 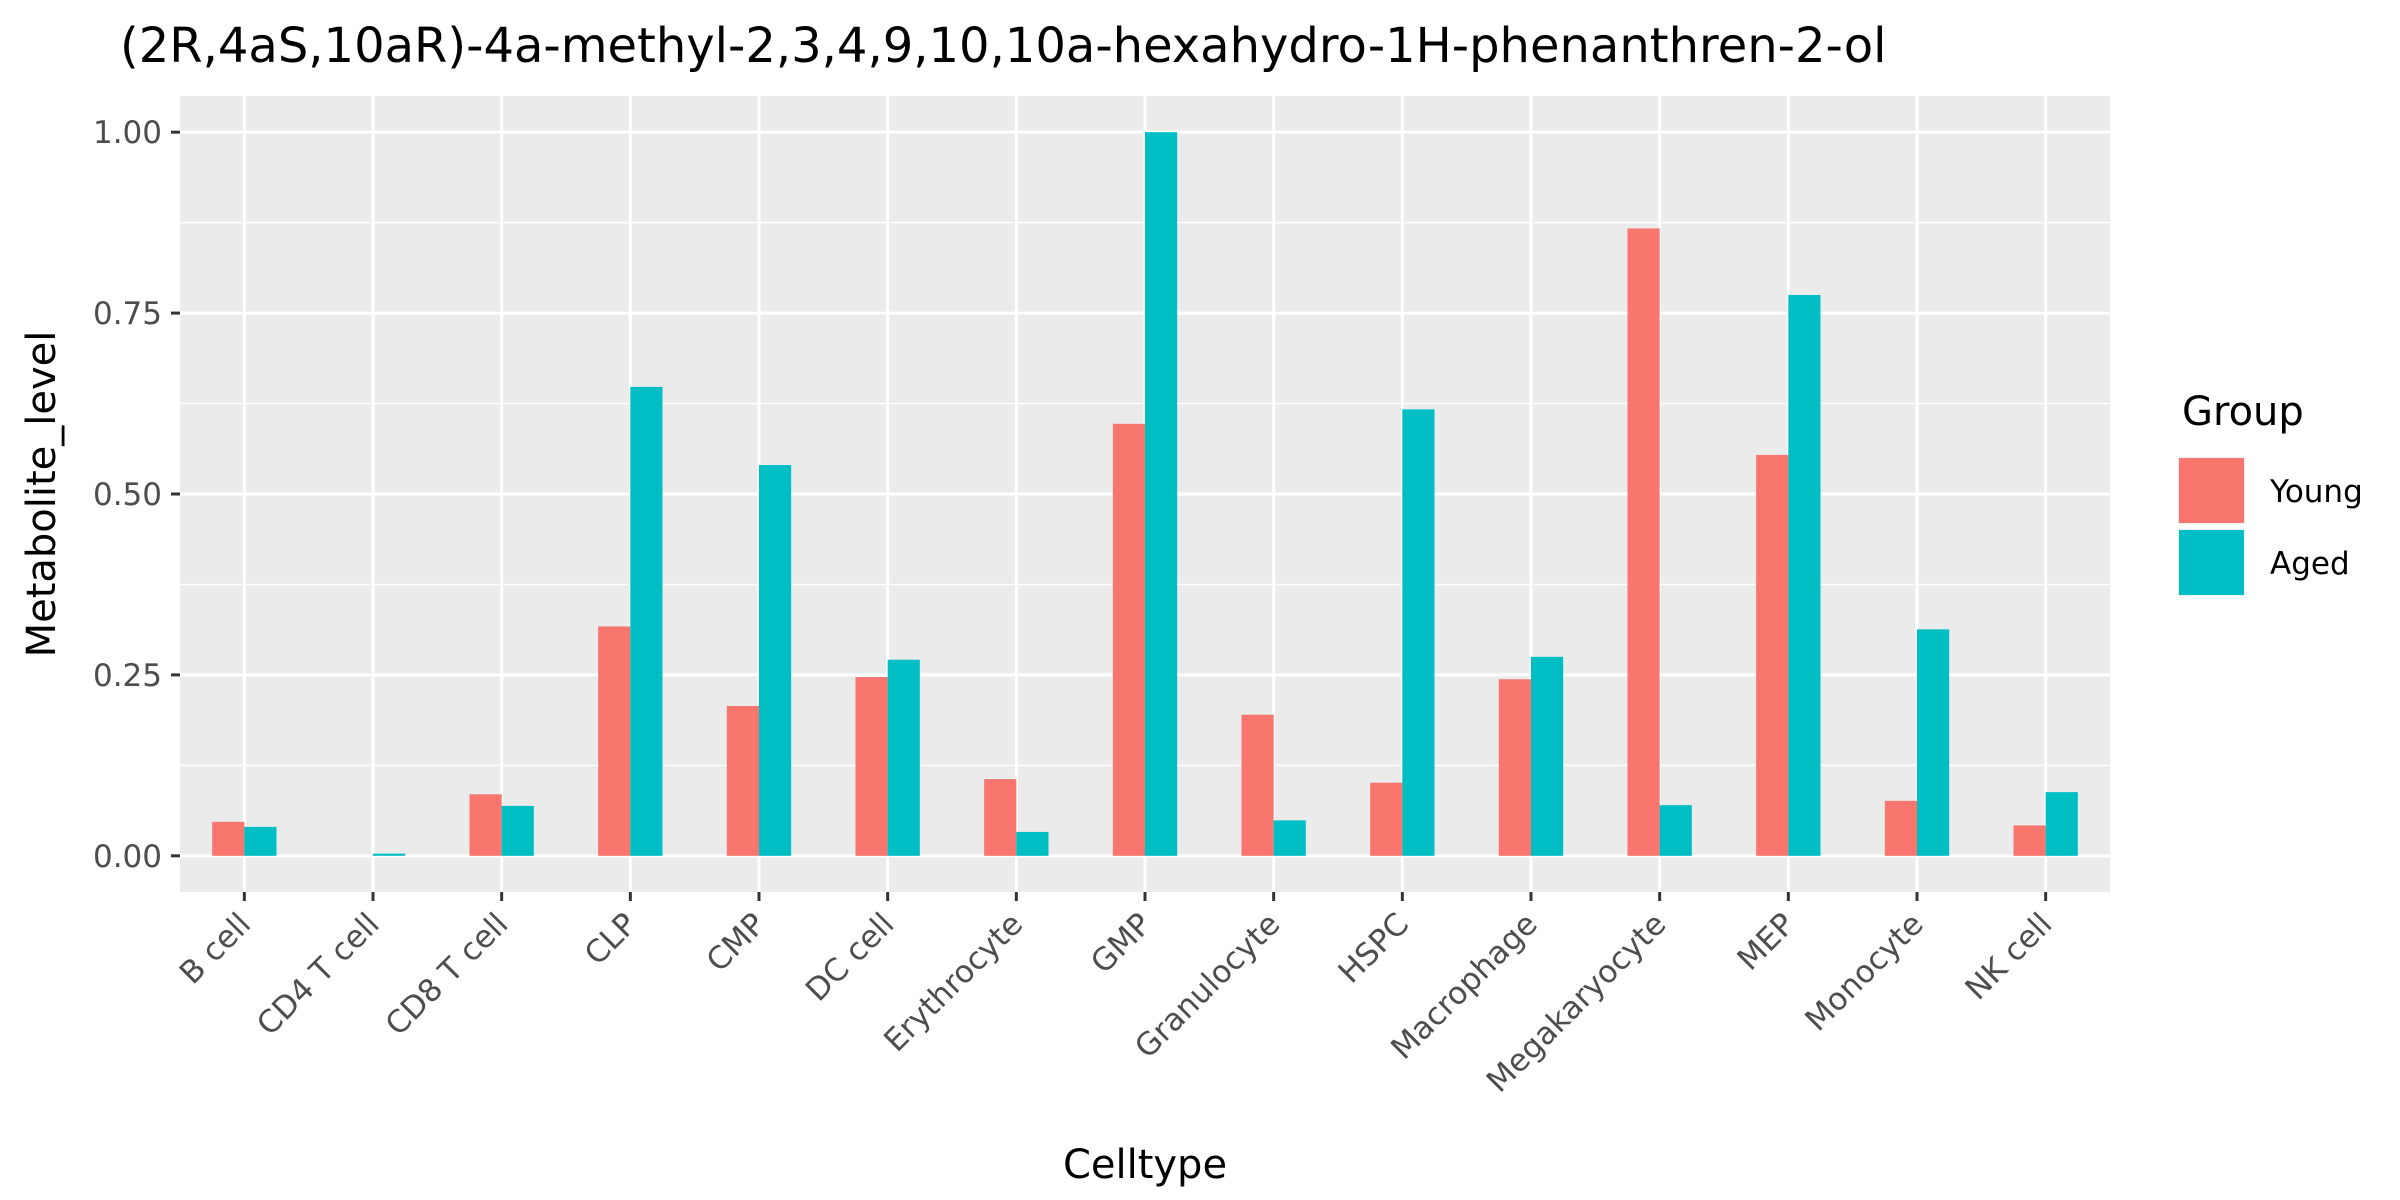 I want to click on legend: Group Young Aged, so click(x=2270, y=492).